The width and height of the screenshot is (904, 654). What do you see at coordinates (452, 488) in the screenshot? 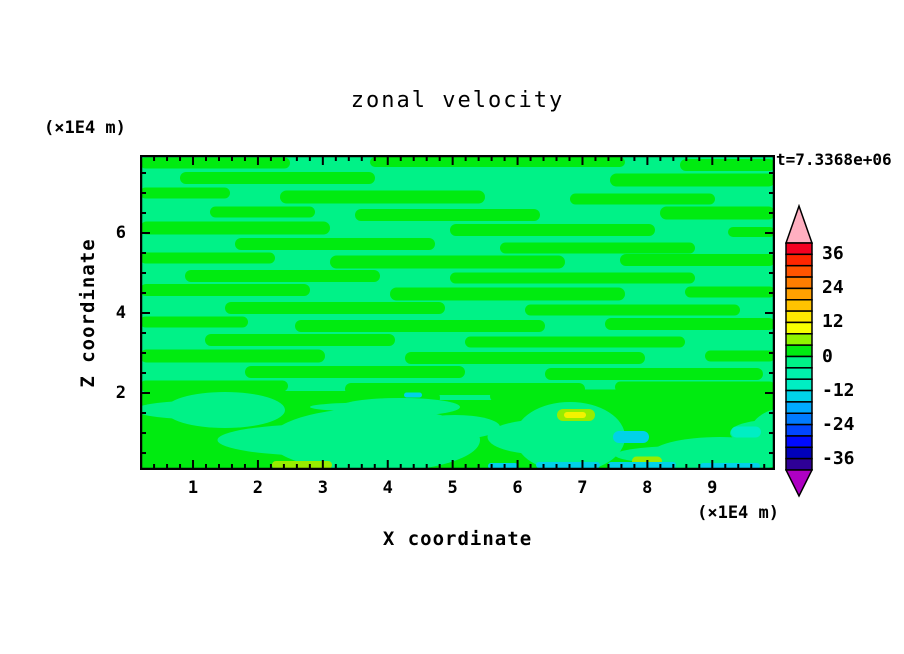
I see `x-tick-label: 5` at bounding box center [452, 488].